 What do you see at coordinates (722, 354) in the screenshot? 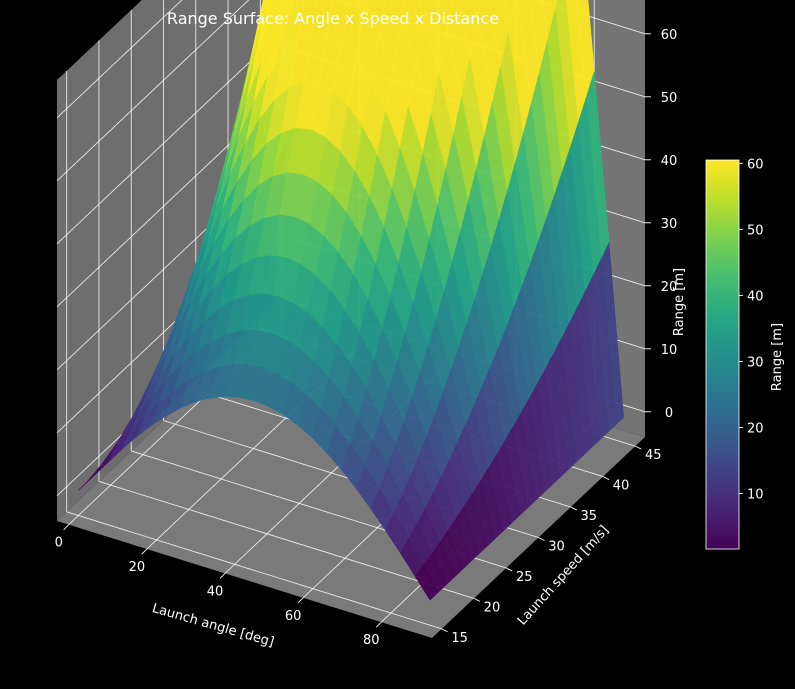
I see `colorbar` at bounding box center [722, 354].